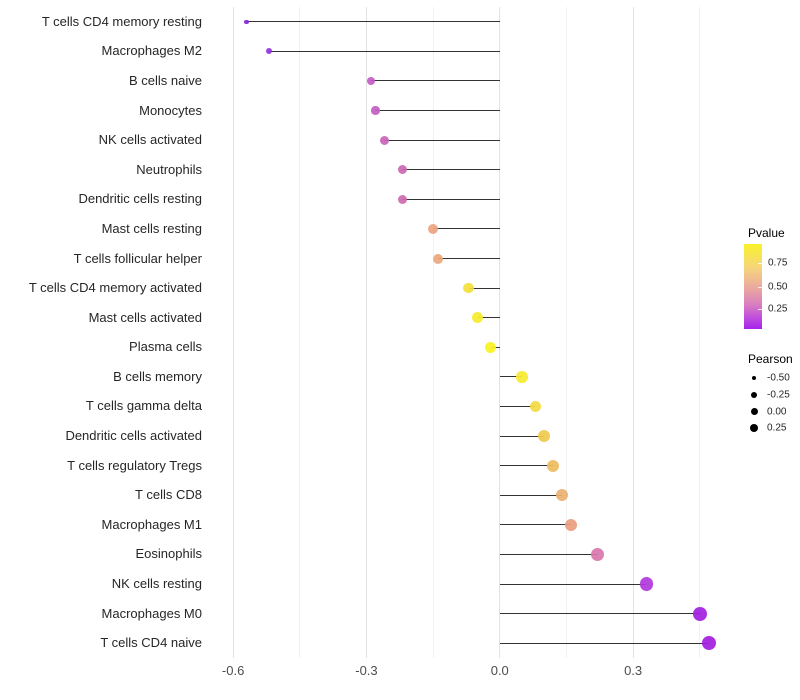 This screenshot has width=800, height=700. What do you see at coordinates (169, 554) in the screenshot?
I see `y-axis-tick-label: Eosinophils` at bounding box center [169, 554].